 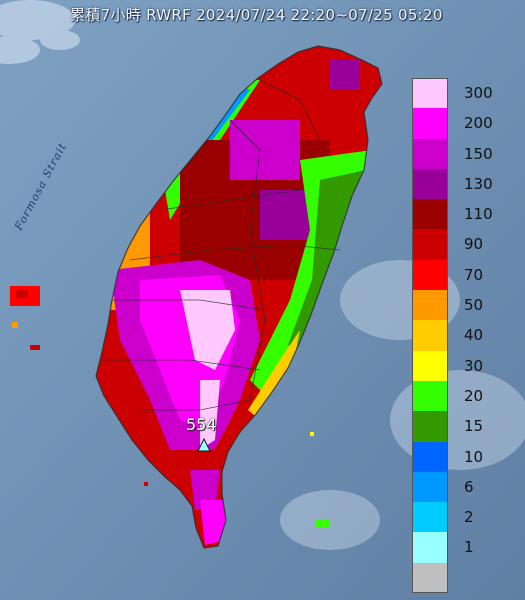 I want to click on legend-item: 10, so click(x=466, y=457).